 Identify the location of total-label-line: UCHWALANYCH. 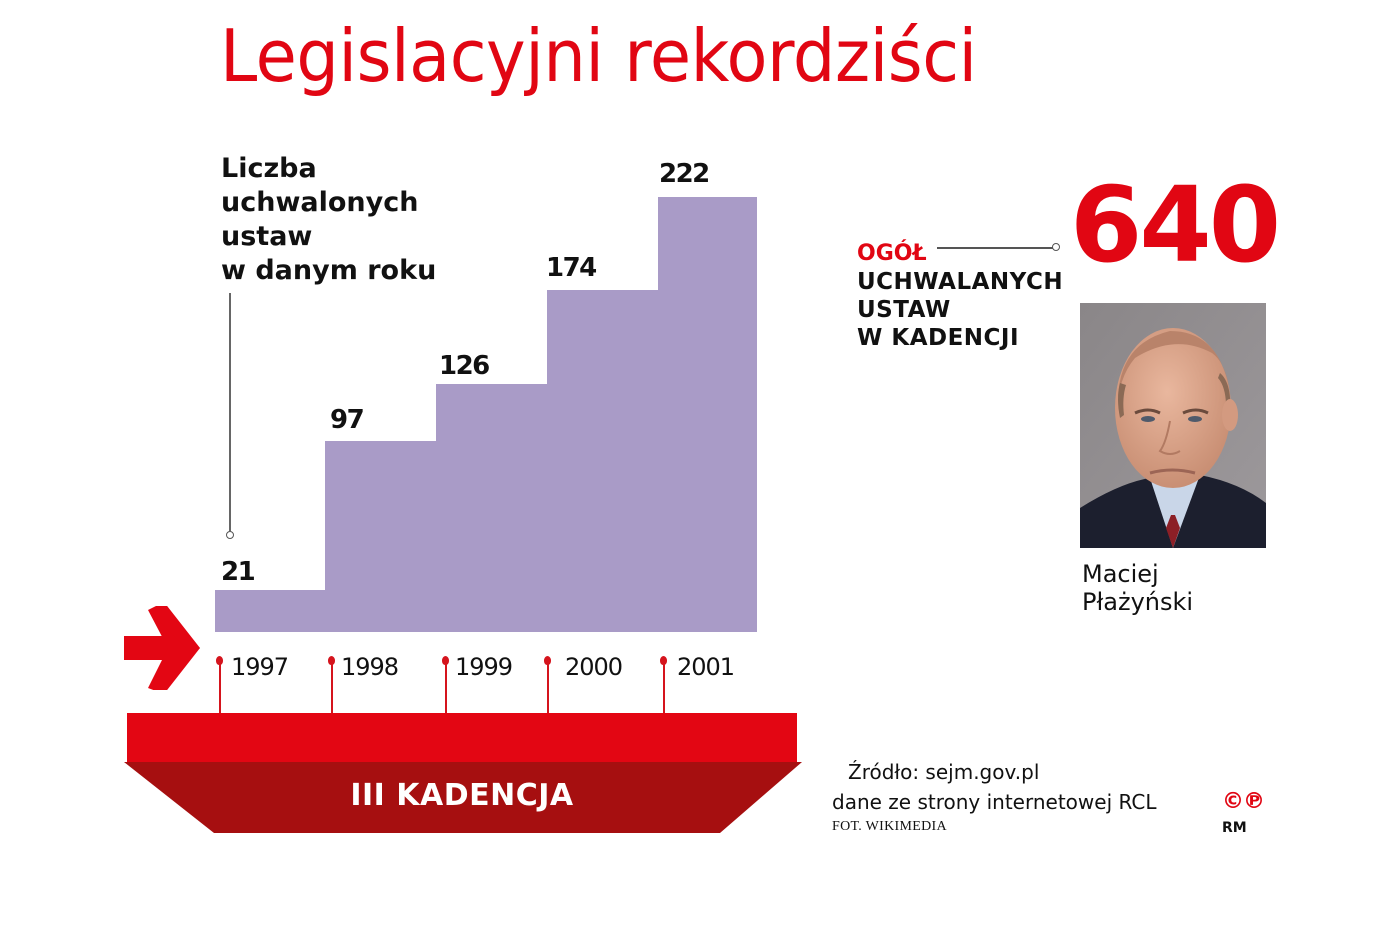
(960, 282).